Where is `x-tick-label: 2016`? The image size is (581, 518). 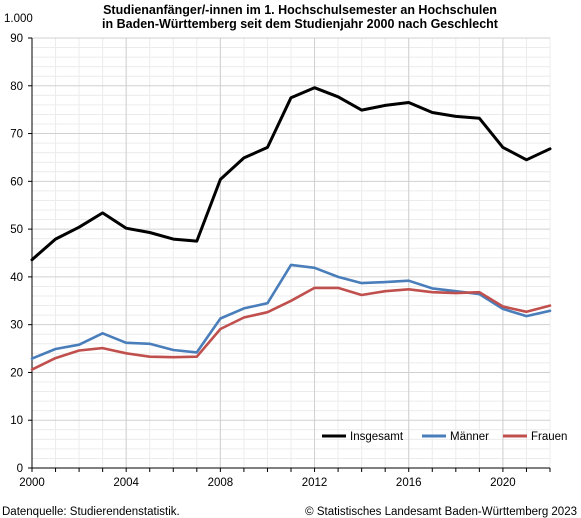
x-tick-label: 2016 is located at coordinates (409, 483).